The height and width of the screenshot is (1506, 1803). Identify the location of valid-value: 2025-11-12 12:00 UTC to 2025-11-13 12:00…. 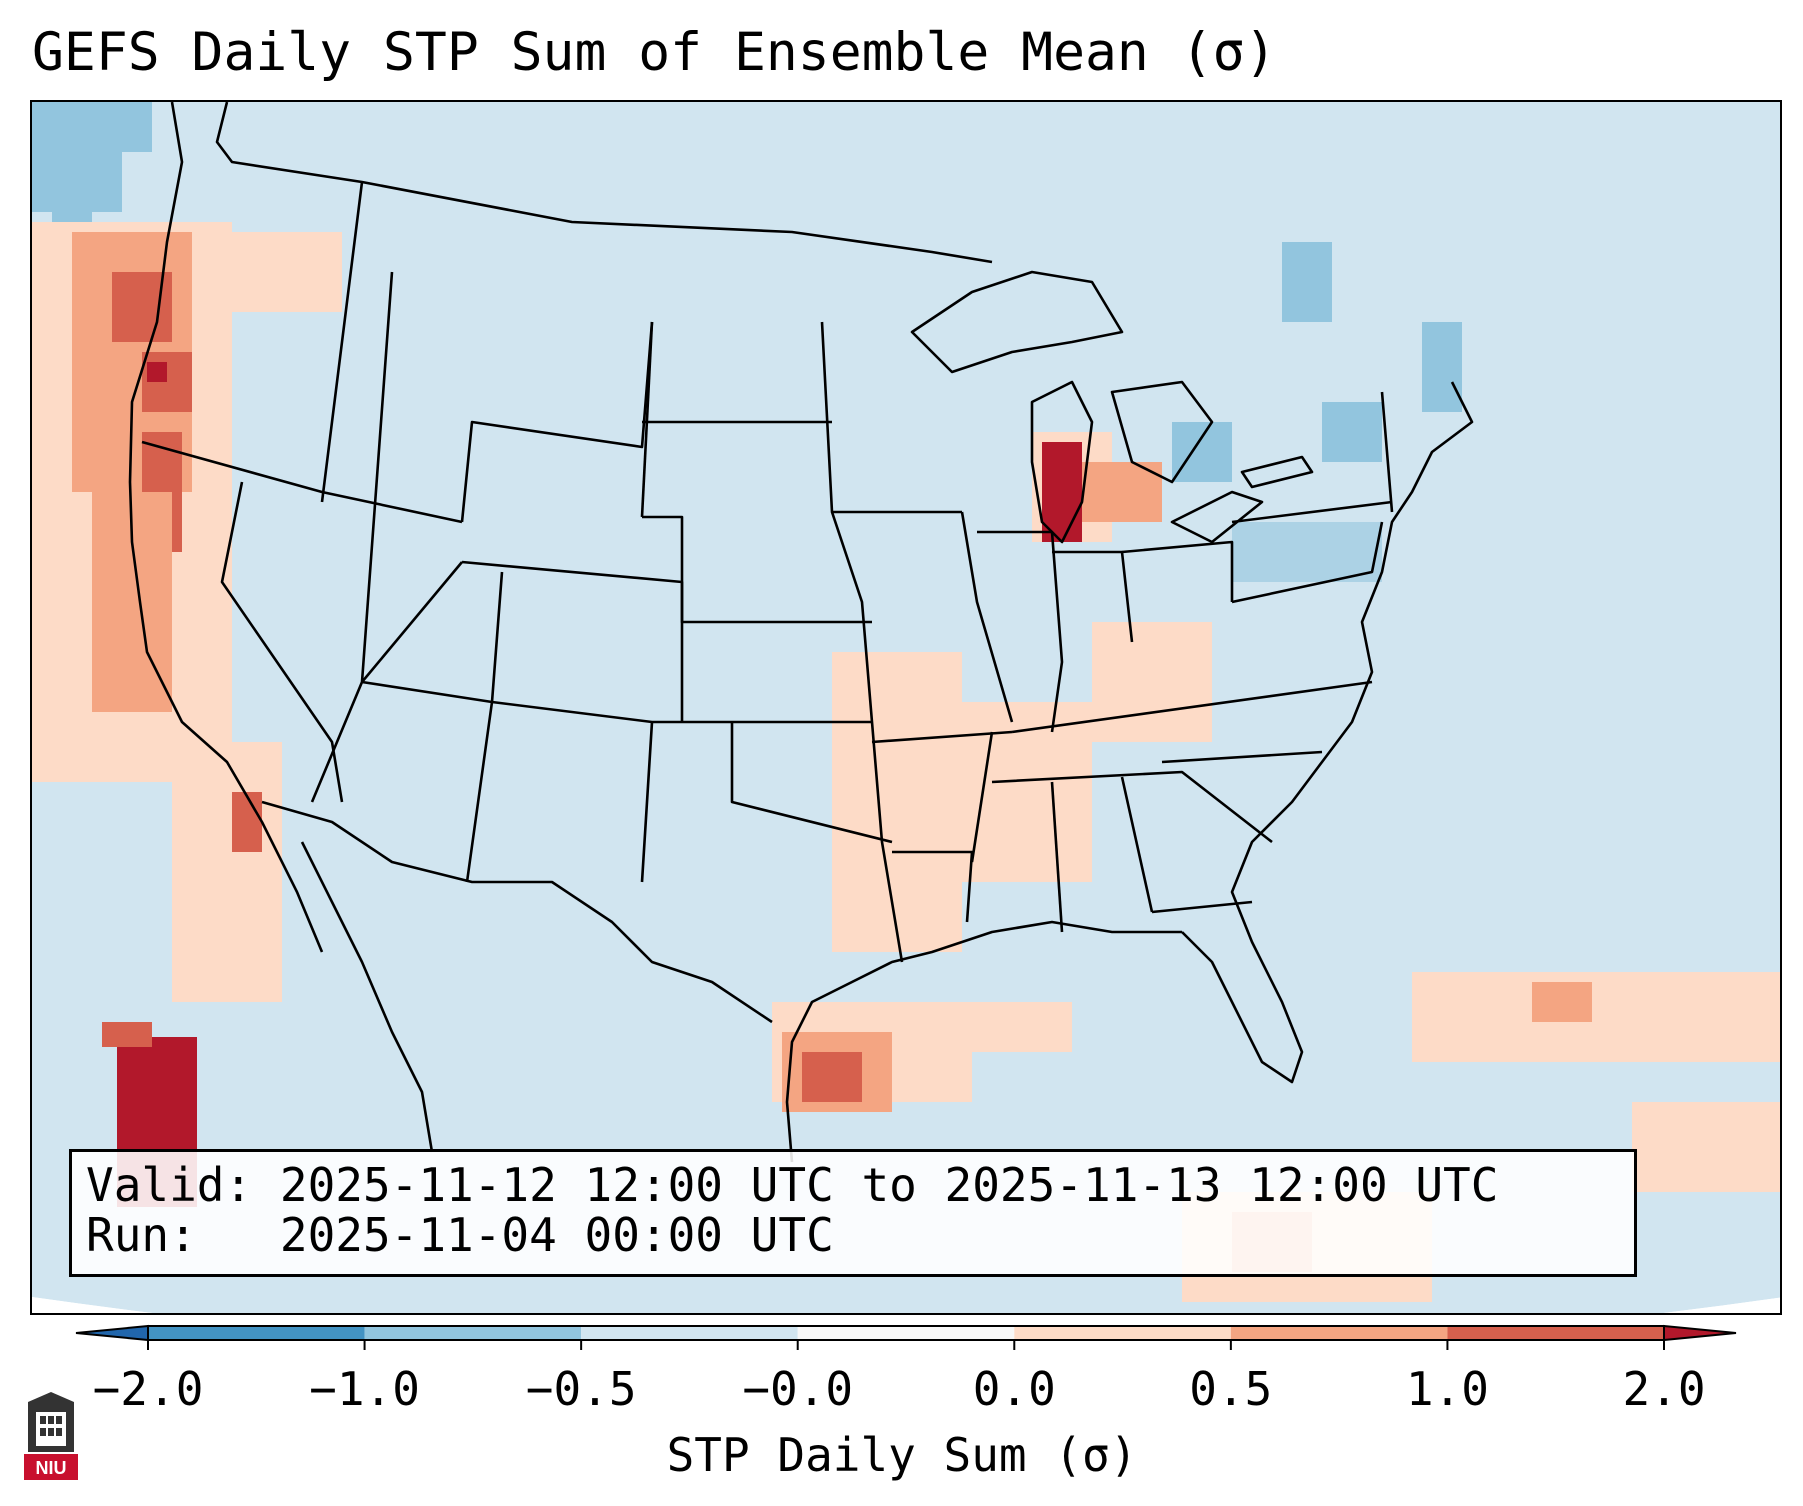
(889, 1185).